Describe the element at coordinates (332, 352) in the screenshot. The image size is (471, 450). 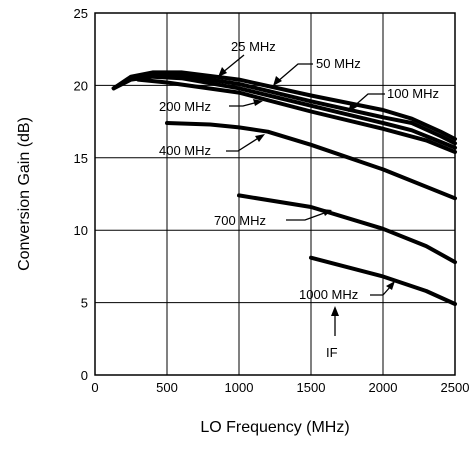
I see `annotation-if: IF` at that location.